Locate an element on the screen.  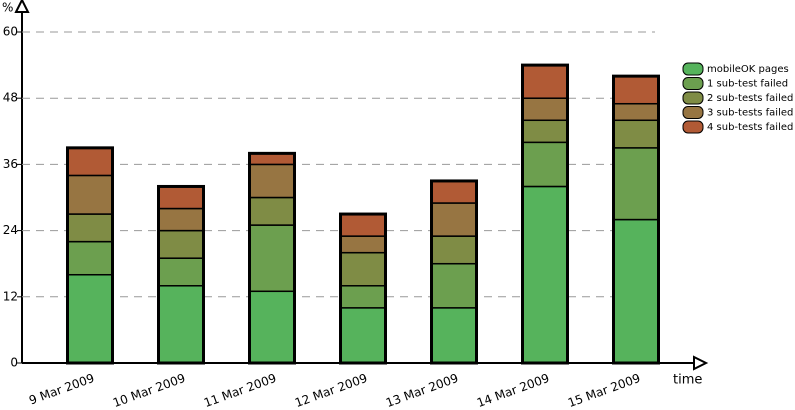
y-tick-label: 24 is located at coordinates (10, 230).